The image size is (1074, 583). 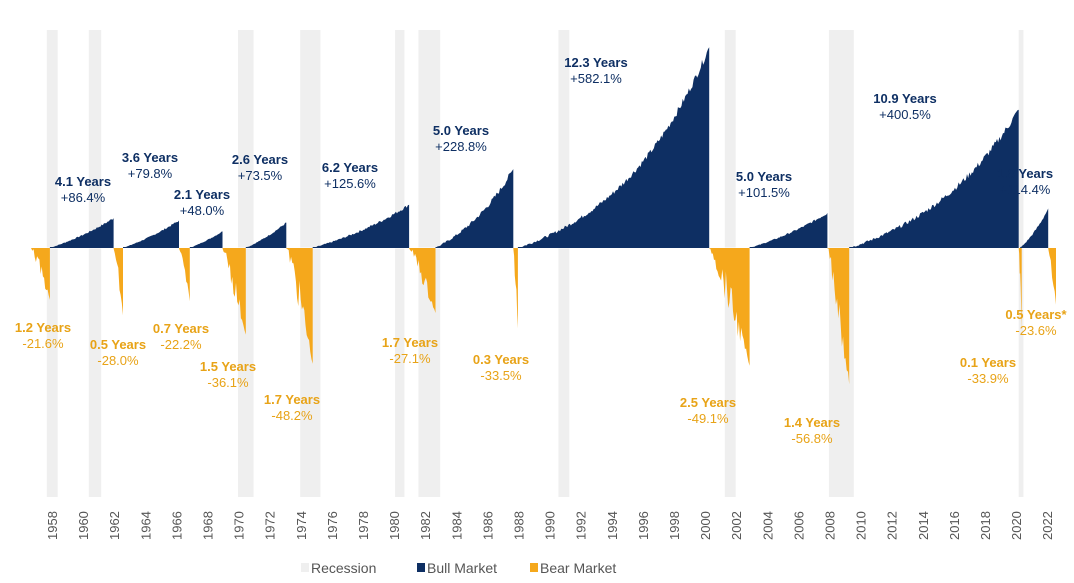 What do you see at coordinates (118, 360) in the screenshot?
I see `bear-label-1-change: -28.0%` at bounding box center [118, 360].